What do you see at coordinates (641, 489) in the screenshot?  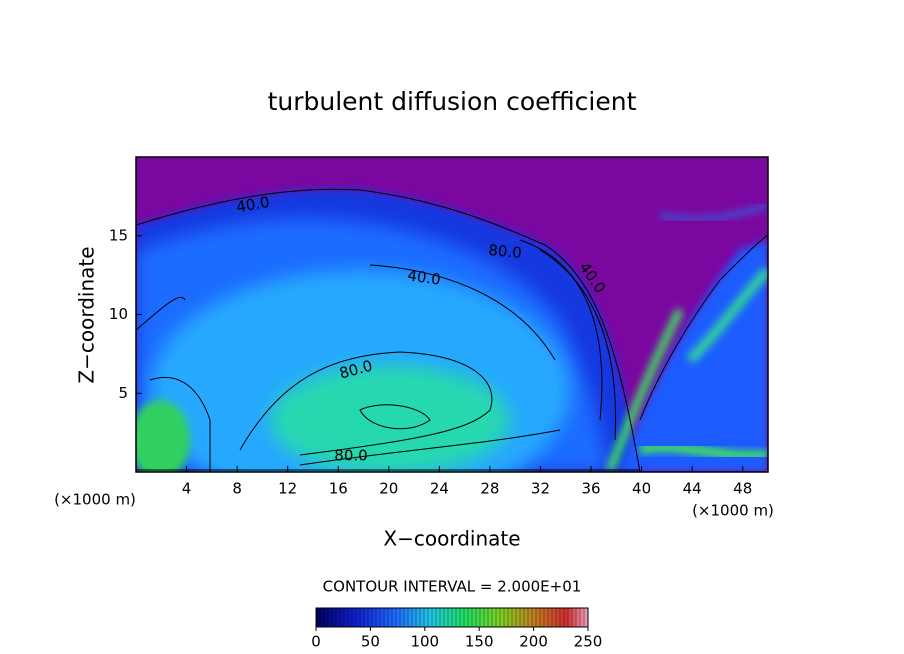 I see `x-tick-label: 40` at bounding box center [641, 489].